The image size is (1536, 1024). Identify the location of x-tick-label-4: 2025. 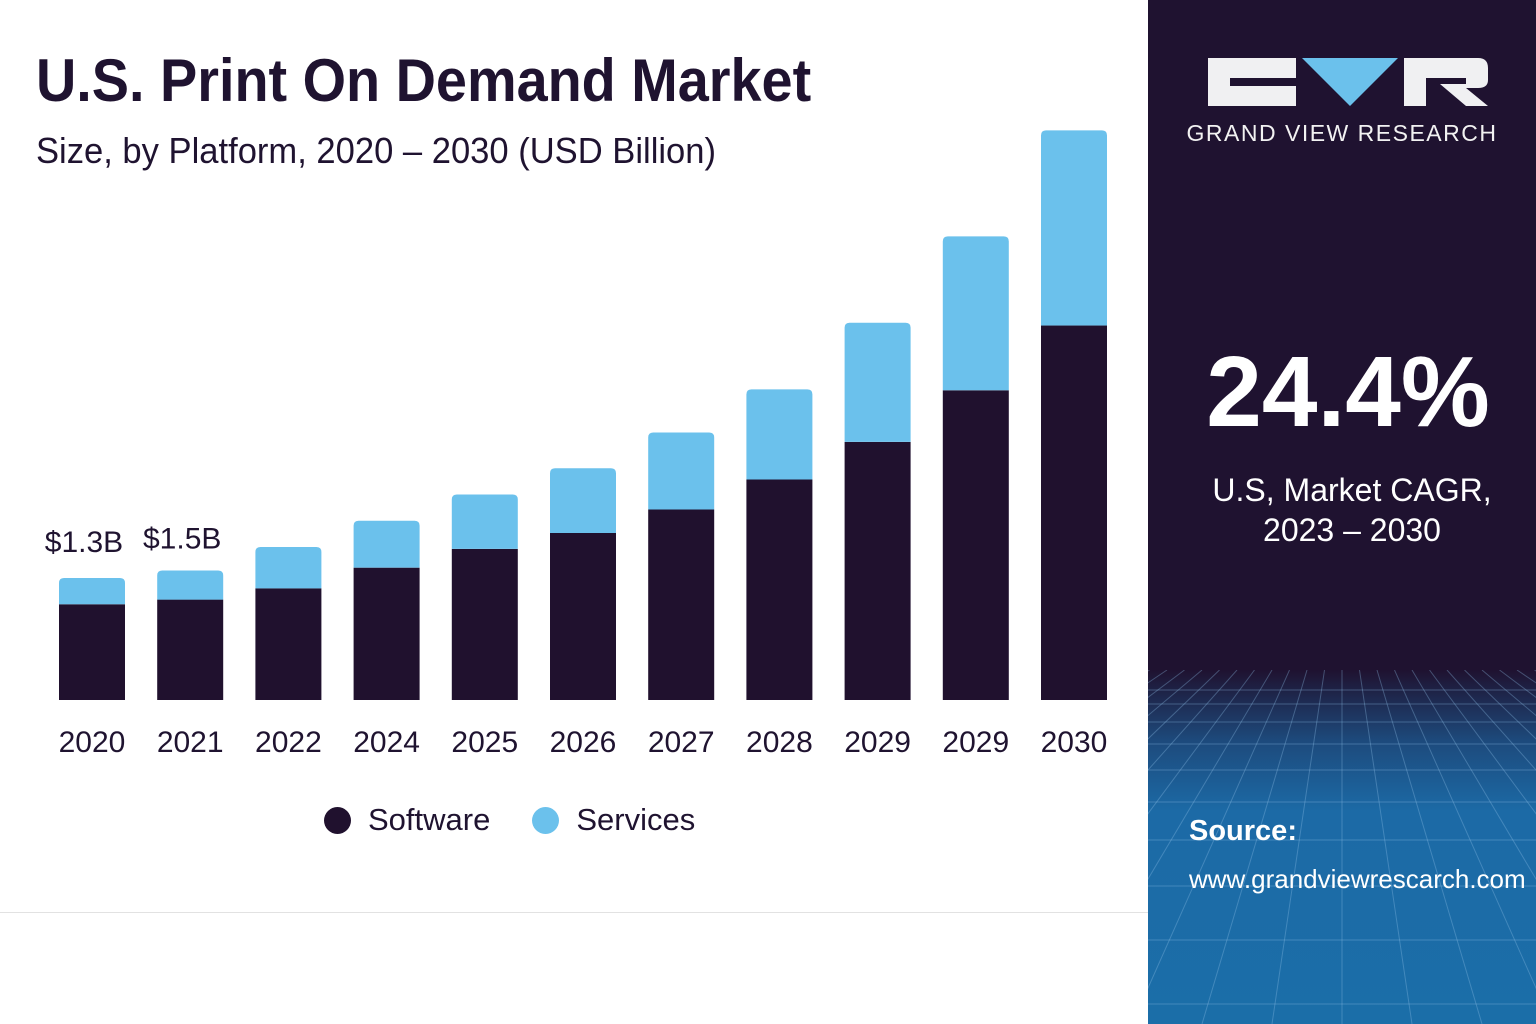
(484, 742).